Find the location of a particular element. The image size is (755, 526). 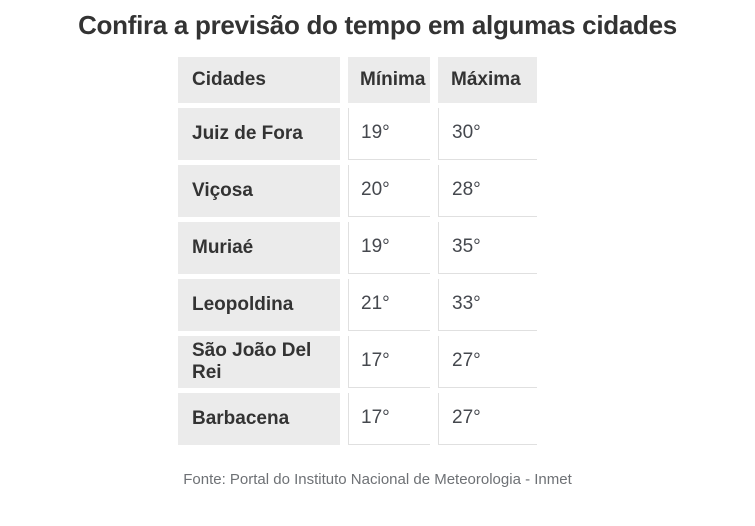

column-header-maxima: Máxima is located at coordinates (487, 79).